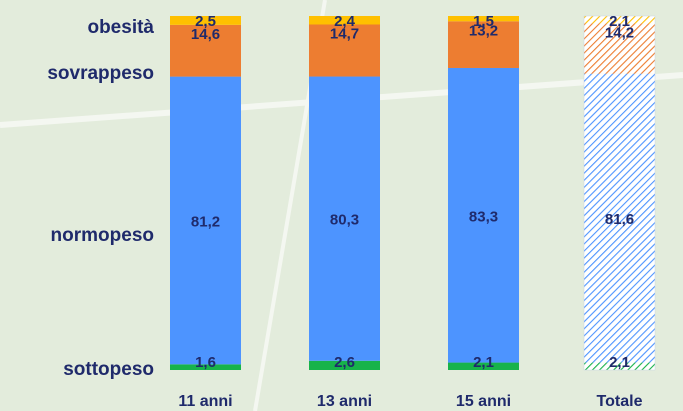  I want to click on value-label: 13,2, so click(483, 30).